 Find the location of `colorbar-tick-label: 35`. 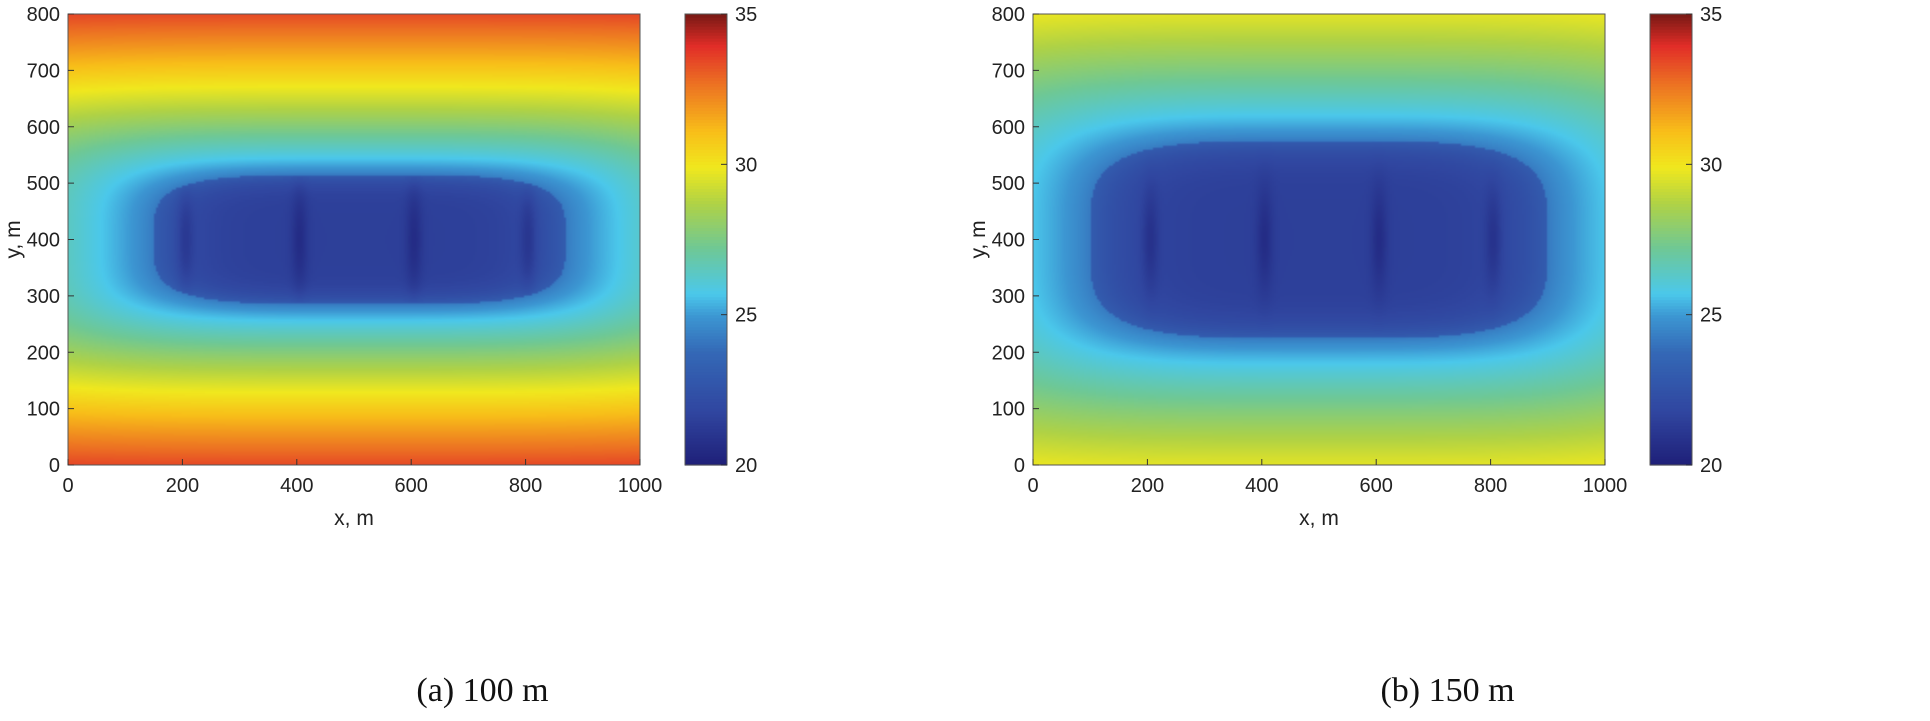

colorbar-tick-label: 35 is located at coordinates (746, 15).